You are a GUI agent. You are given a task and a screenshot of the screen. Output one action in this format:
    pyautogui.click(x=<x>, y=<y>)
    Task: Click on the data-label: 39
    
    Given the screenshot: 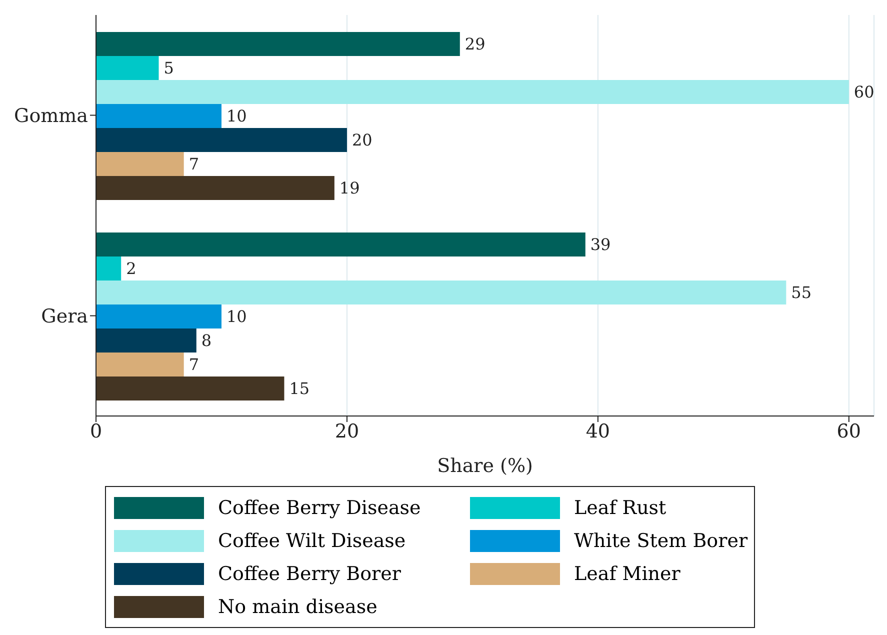 What is the action you would take?
    pyautogui.click(x=600, y=244)
    